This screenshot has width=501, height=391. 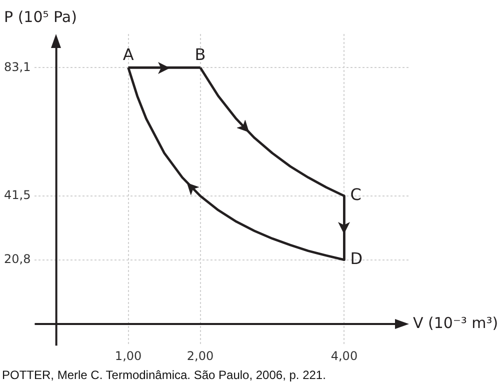 What do you see at coordinates (17, 259) in the screenshot?
I see `y-tick-label: 20,8` at bounding box center [17, 259].